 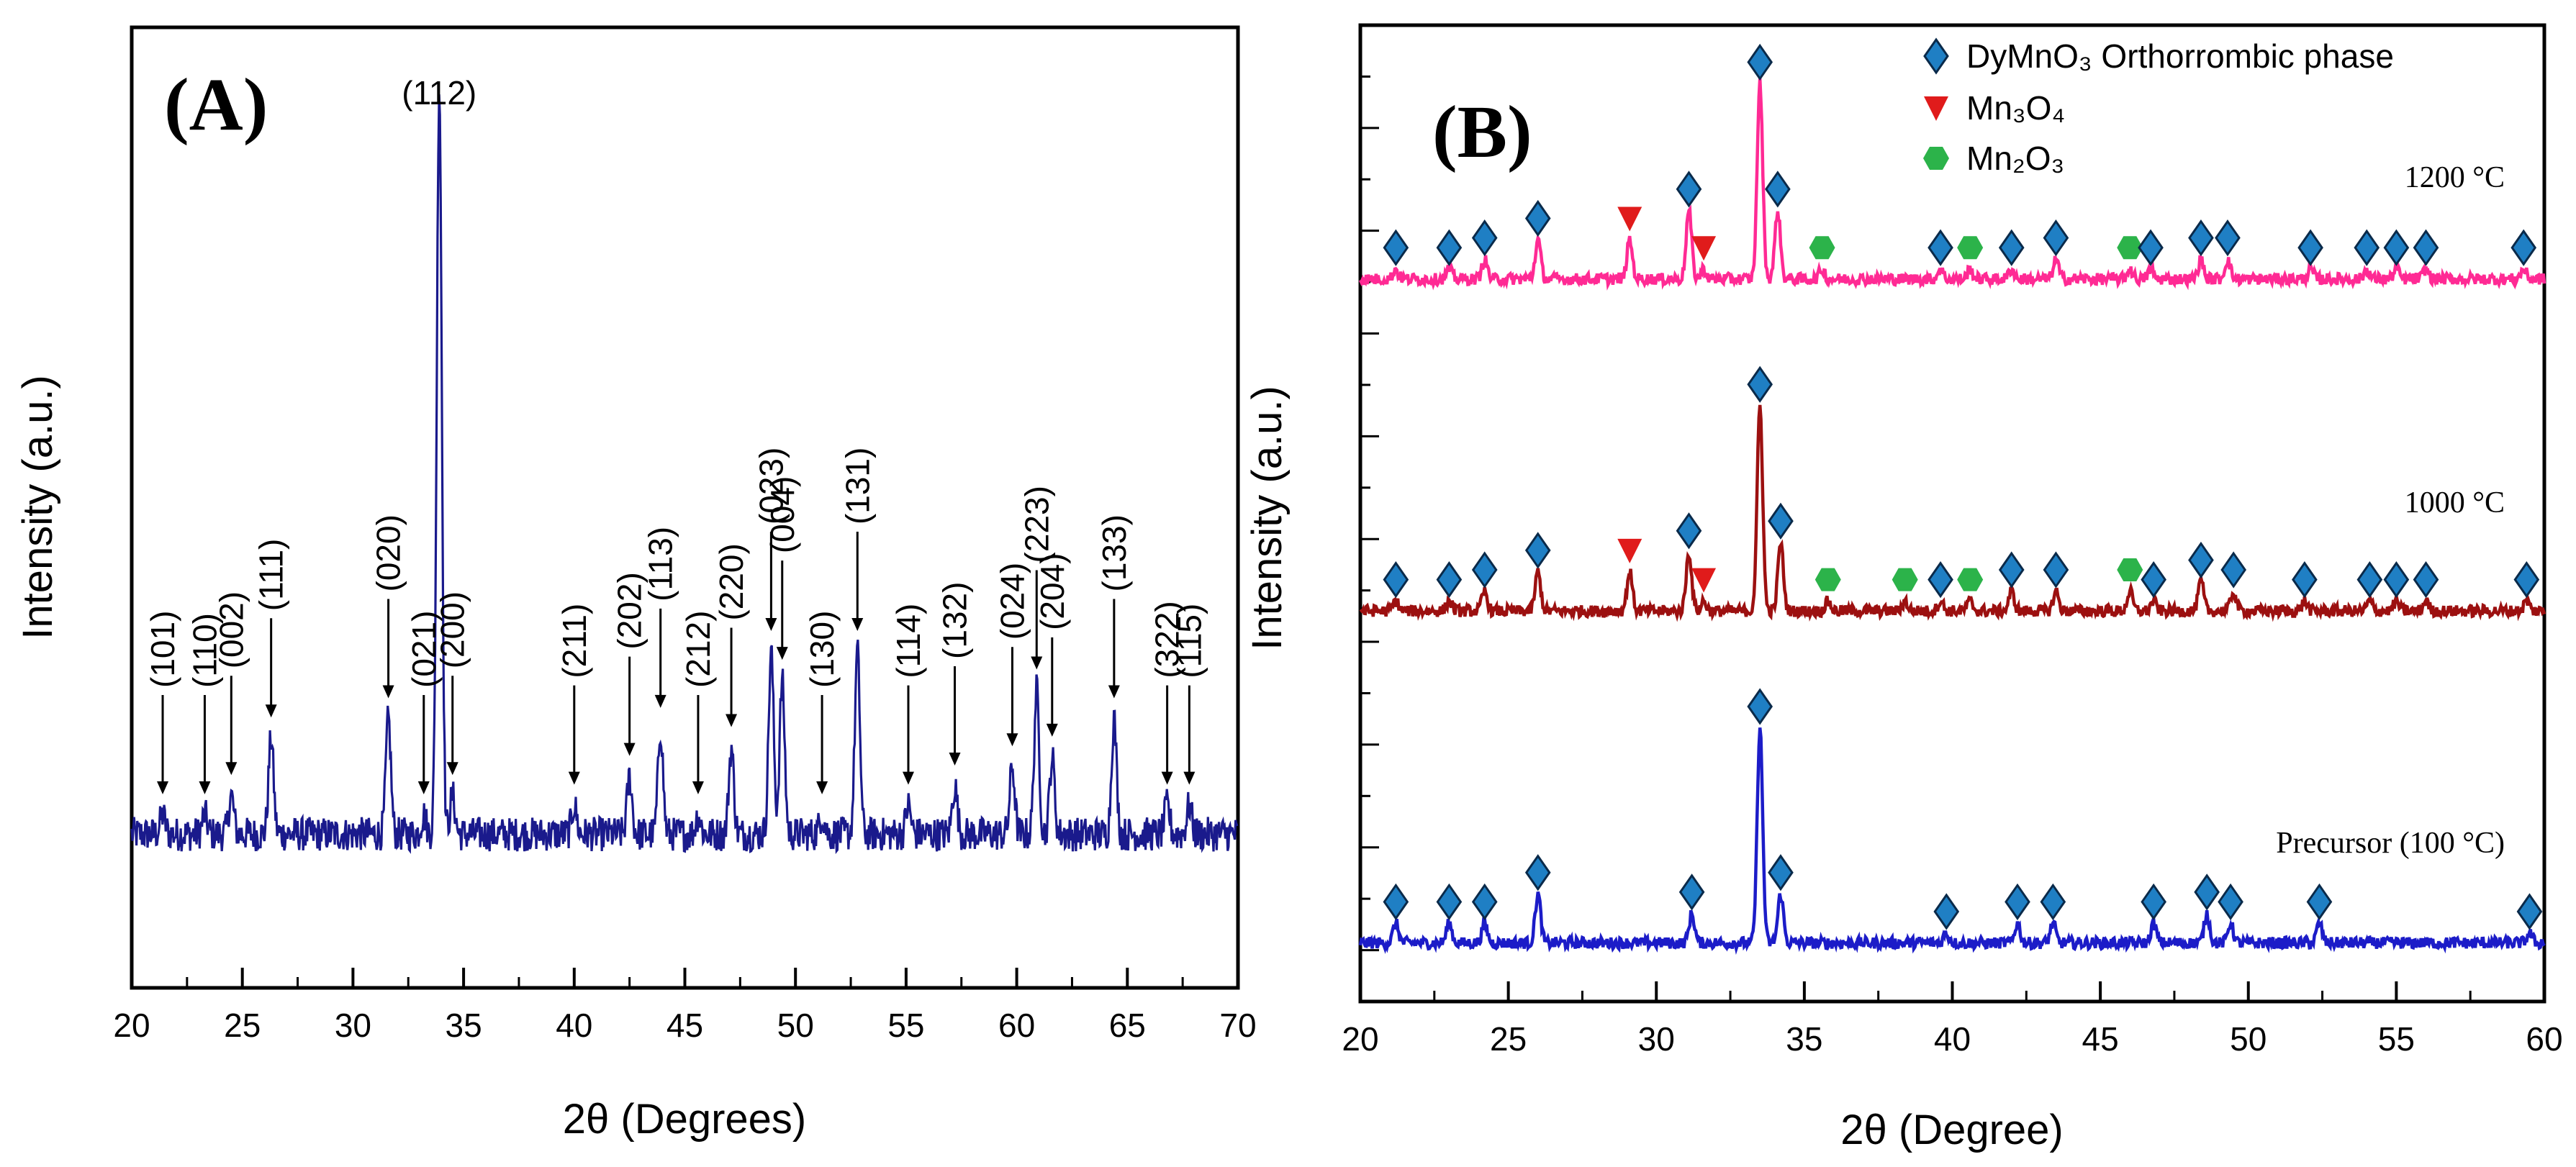 What do you see at coordinates (205, 704) in the screenshot?
I see `peak-annotation: (110)` at bounding box center [205, 704].